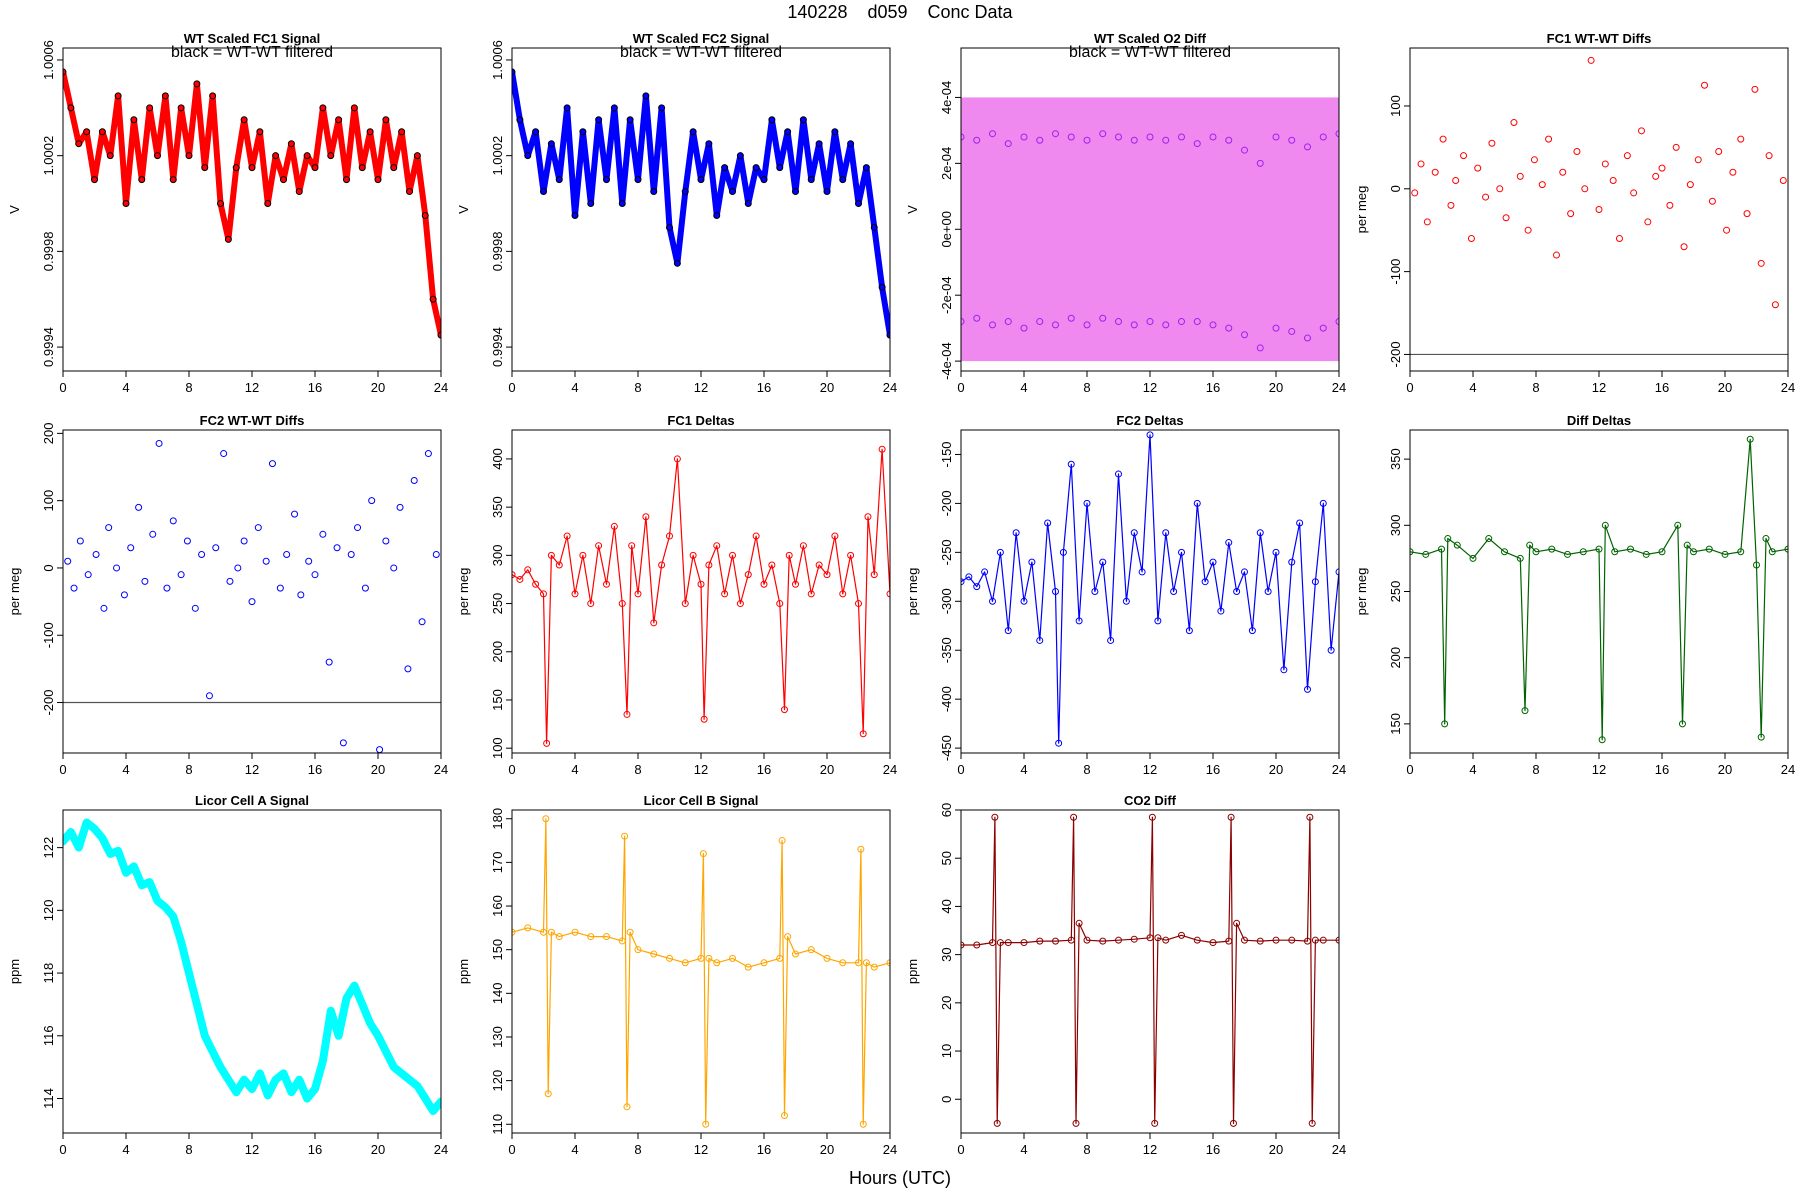  Describe the element at coordinates (1395, 188) in the screenshot. I see `y-tick-label: 0` at that location.